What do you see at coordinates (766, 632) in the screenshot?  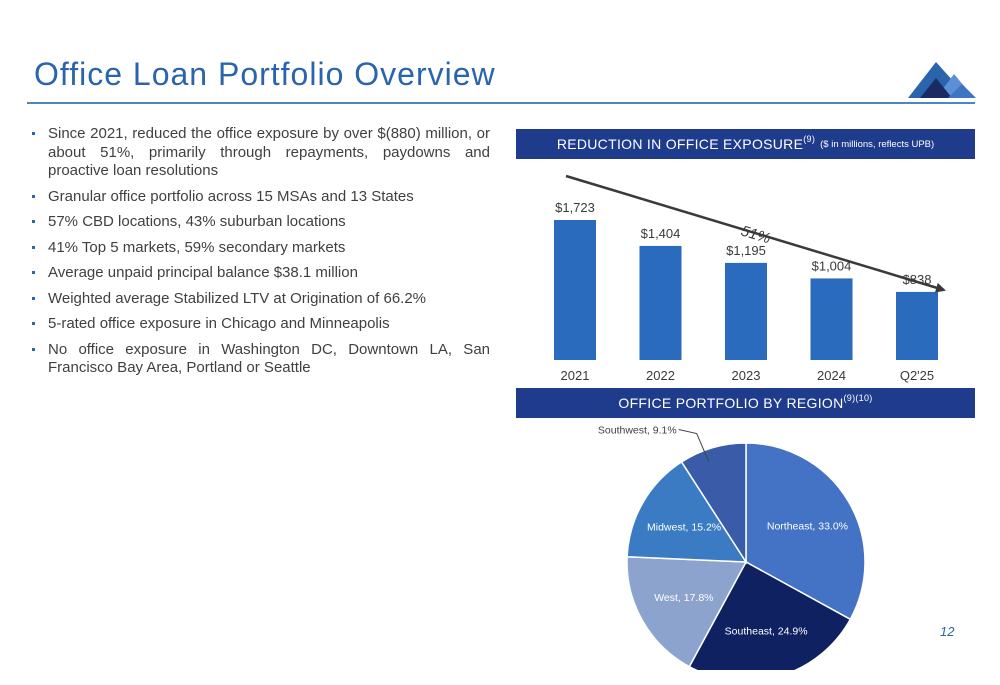 I see `pie-slice-label: Southeast, 24.9%` at bounding box center [766, 632].